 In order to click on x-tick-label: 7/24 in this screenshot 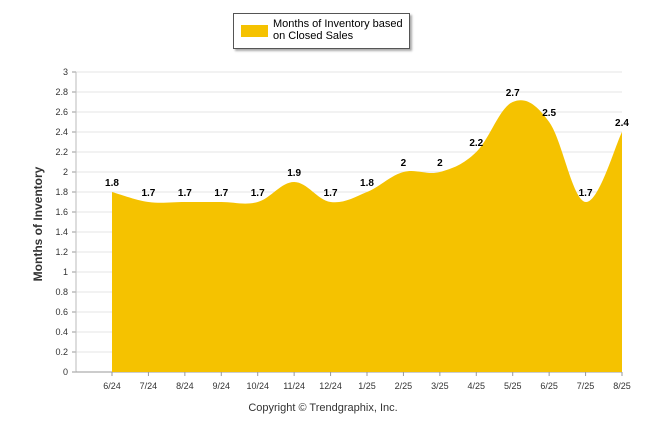, I will do `click(149, 386)`.